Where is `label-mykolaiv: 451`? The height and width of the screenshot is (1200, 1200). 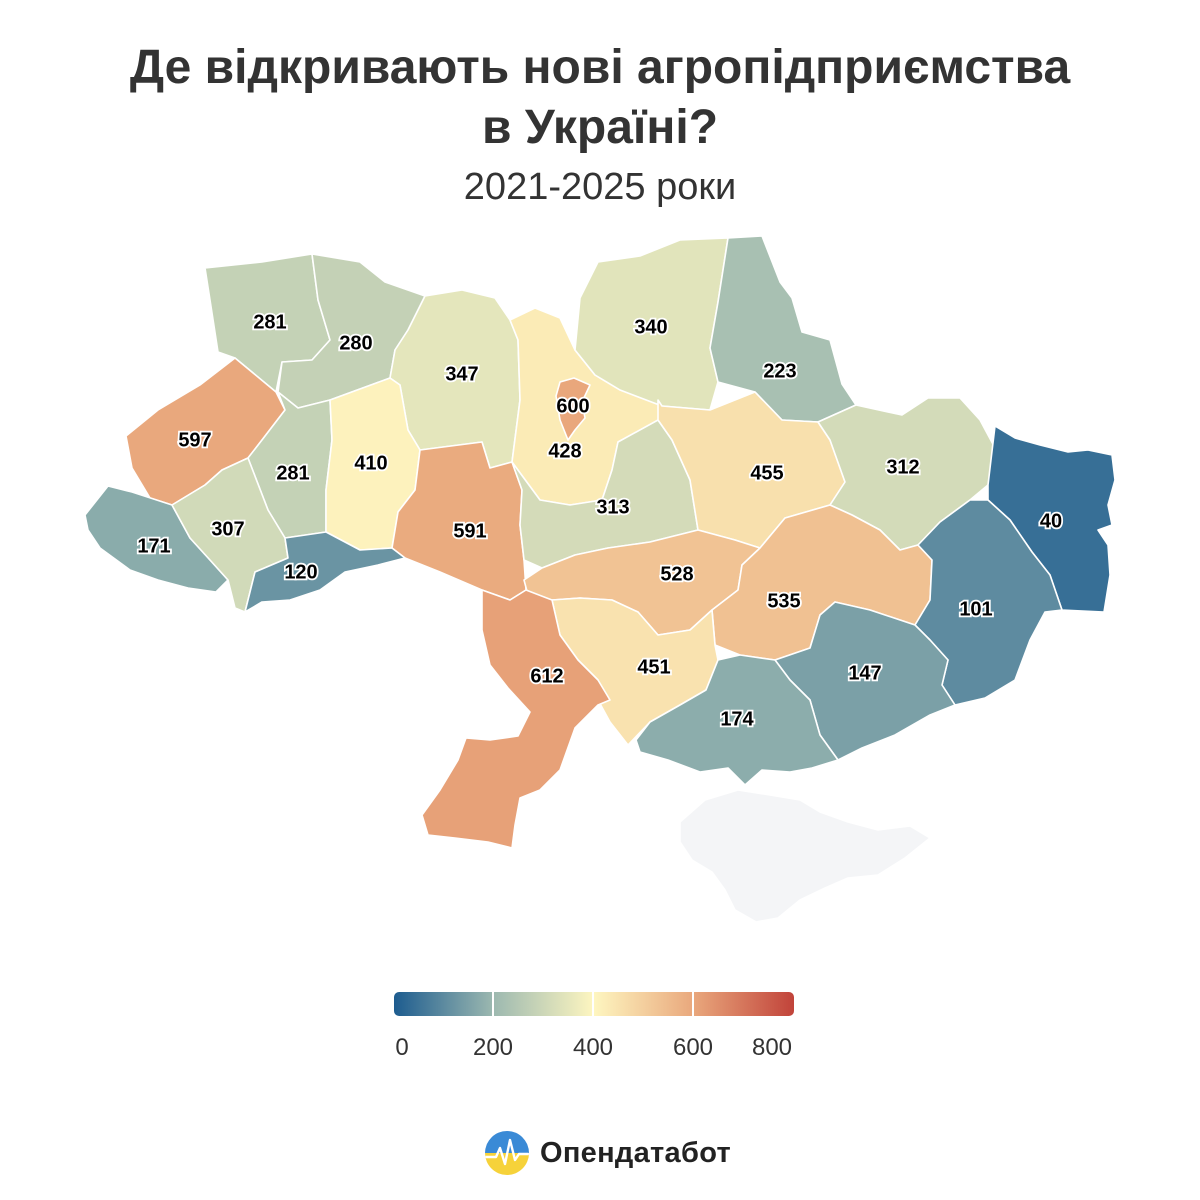
label-mykolaiv: 451 is located at coordinates (653, 667).